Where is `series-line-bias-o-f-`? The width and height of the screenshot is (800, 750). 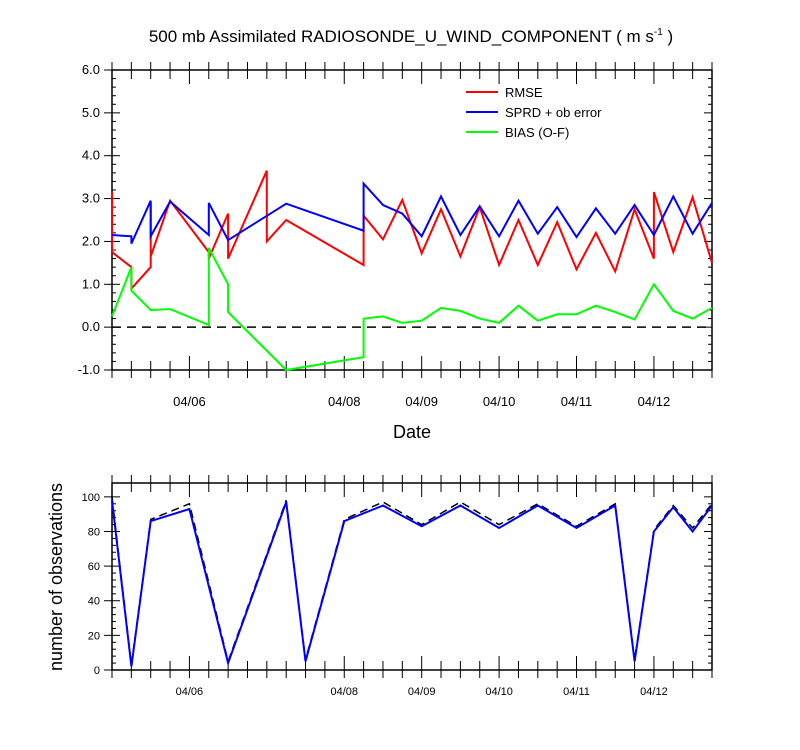
series-line-bias-o-f- is located at coordinates (412, 309).